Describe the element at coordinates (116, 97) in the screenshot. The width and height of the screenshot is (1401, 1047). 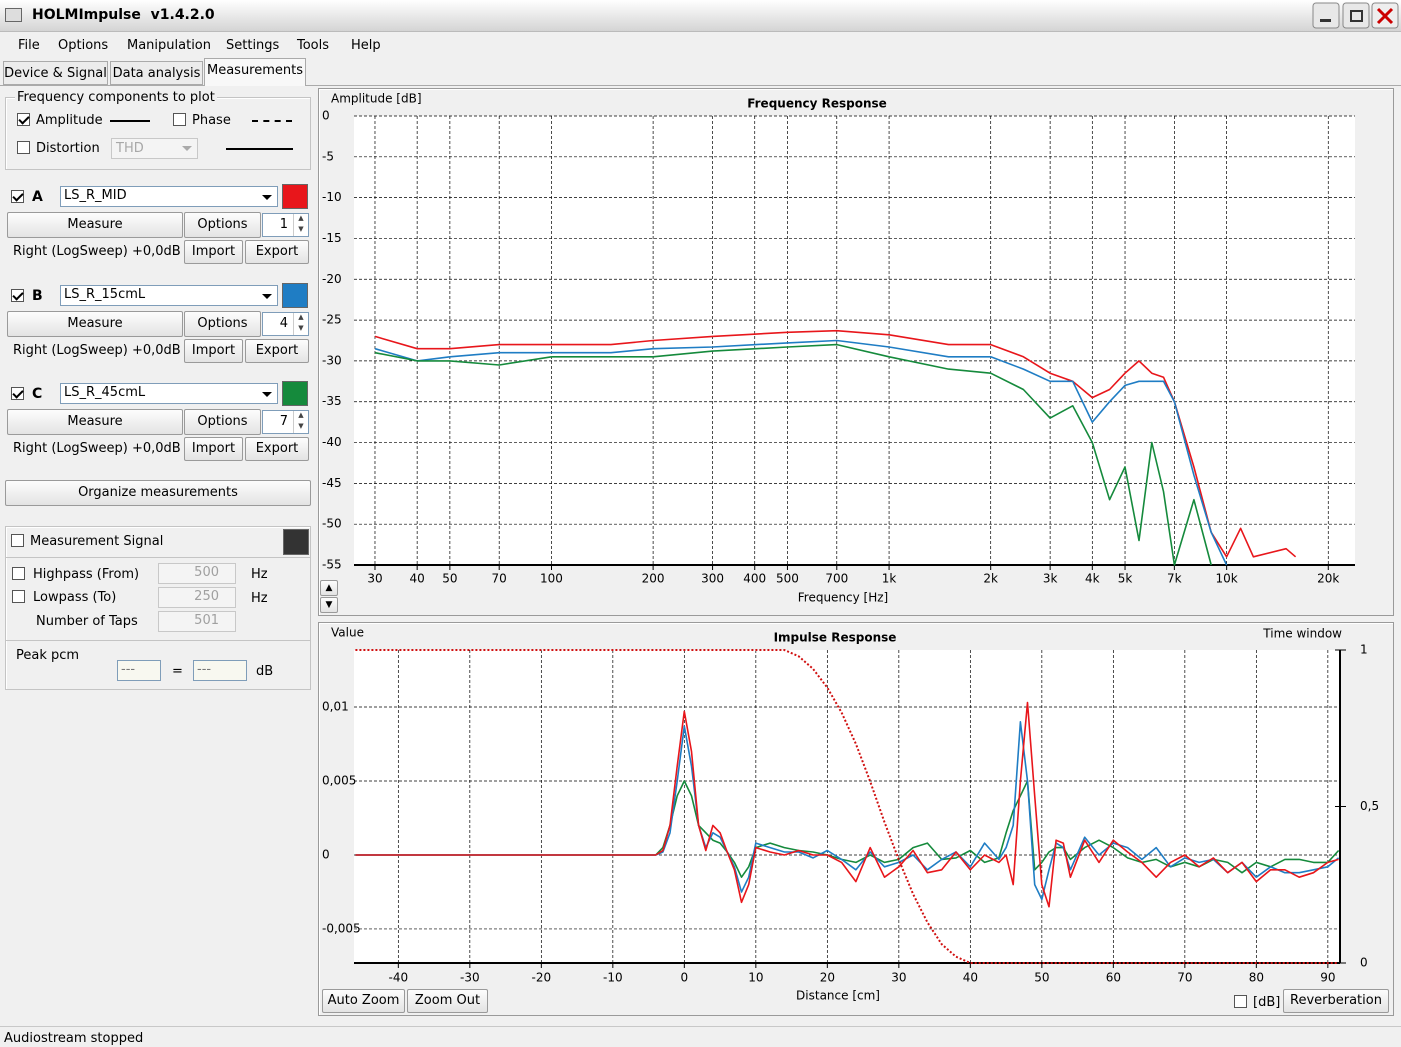
I see `group-title: Frequency components to plot` at that location.